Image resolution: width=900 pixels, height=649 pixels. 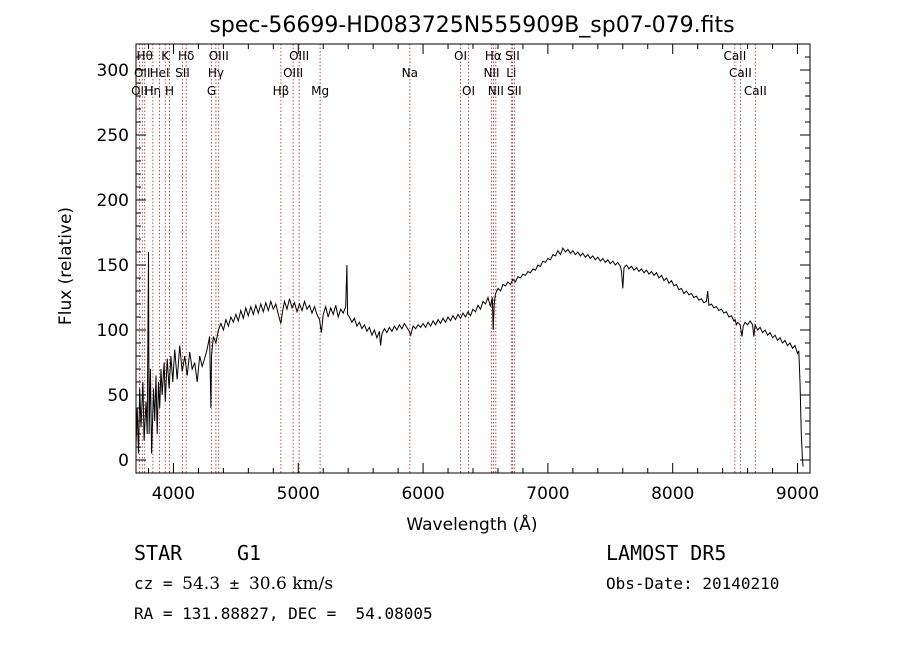 I want to click on line-marker-label: Li, so click(x=511, y=73).